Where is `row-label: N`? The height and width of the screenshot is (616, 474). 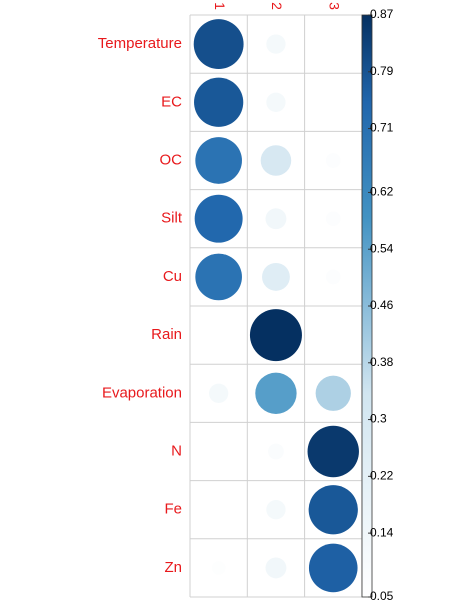 row-label: N is located at coordinates (176, 450).